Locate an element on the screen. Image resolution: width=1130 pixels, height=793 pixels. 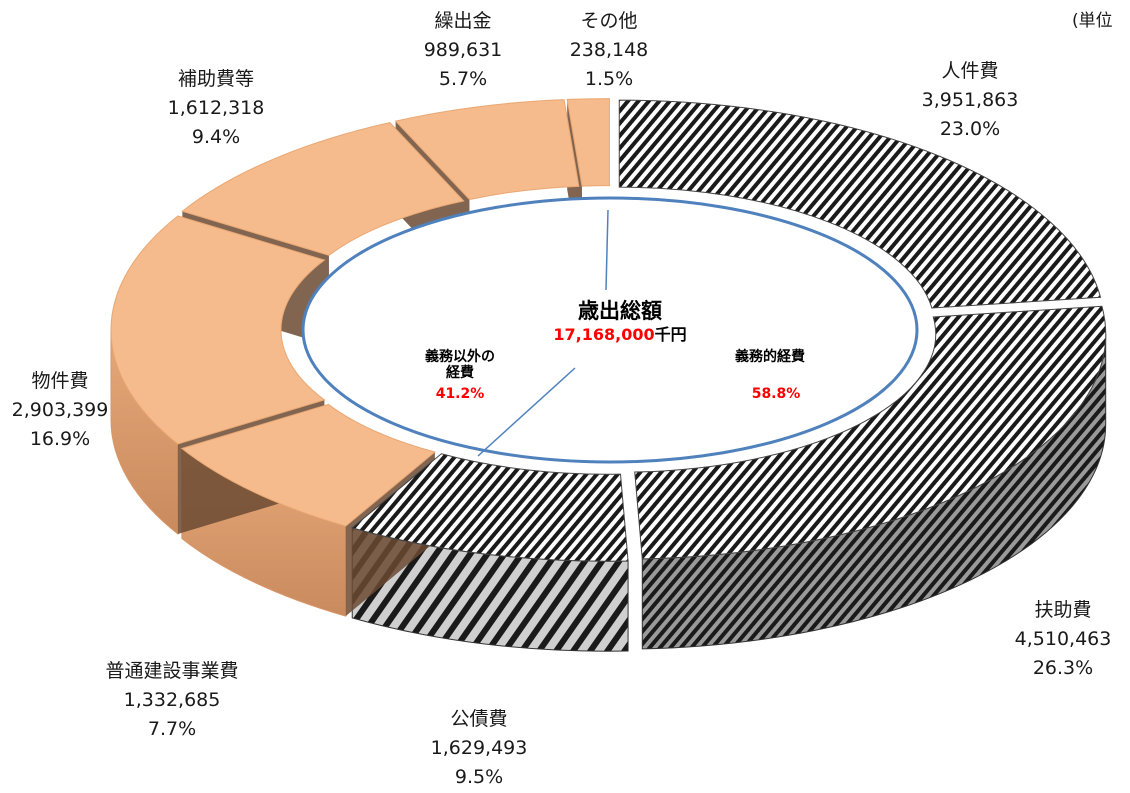
slice-name: 普通建設事業費 is located at coordinates (172, 671).